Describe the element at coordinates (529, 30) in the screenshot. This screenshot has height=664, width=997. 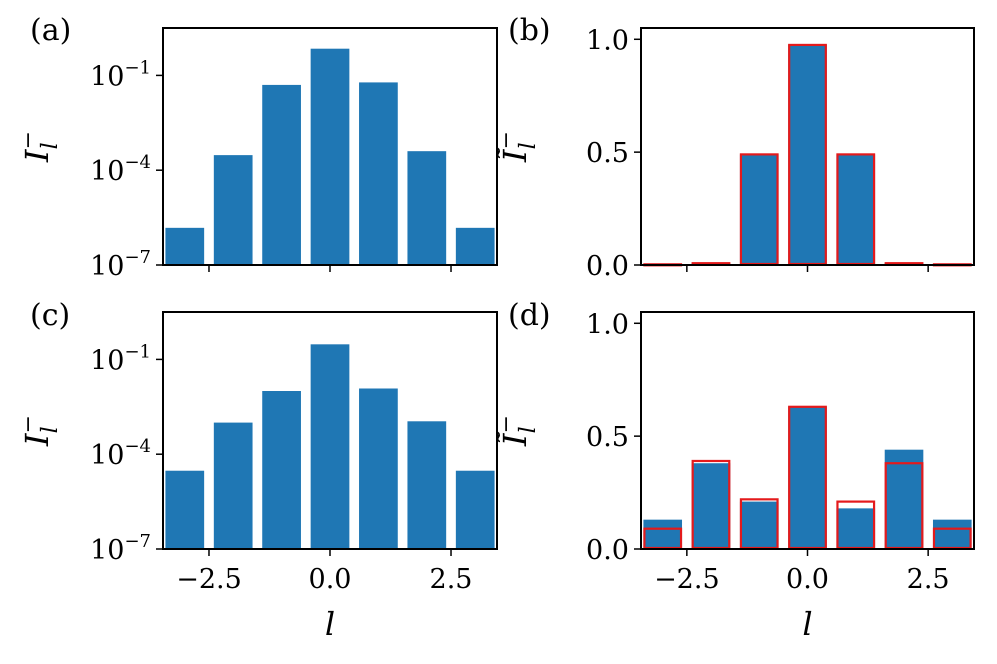
I see `panel-label-b: (b)` at that location.